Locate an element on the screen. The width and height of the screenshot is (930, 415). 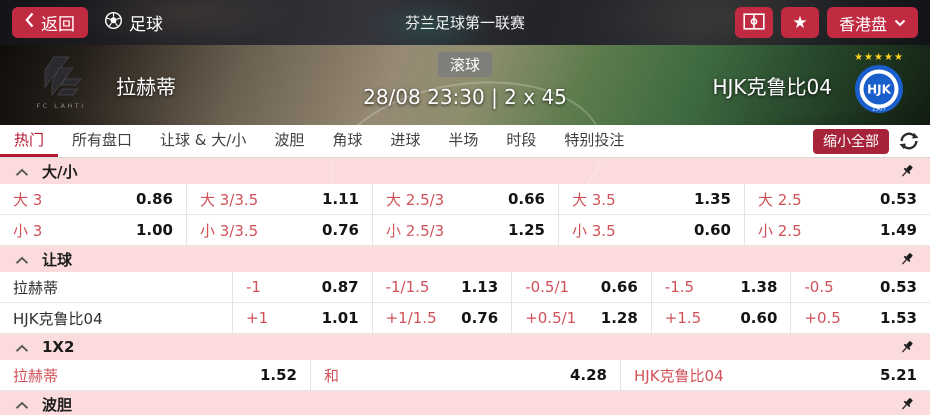
odds-cell: +0.5 1.53 is located at coordinates (860, 318).